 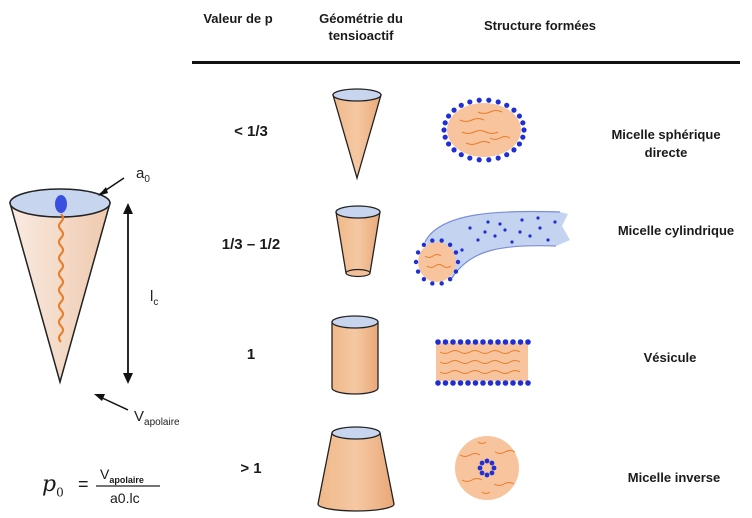 What do you see at coordinates (484, 130) in the screenshot?
I see `spherical-micelle` at bounding box center [484, 130].